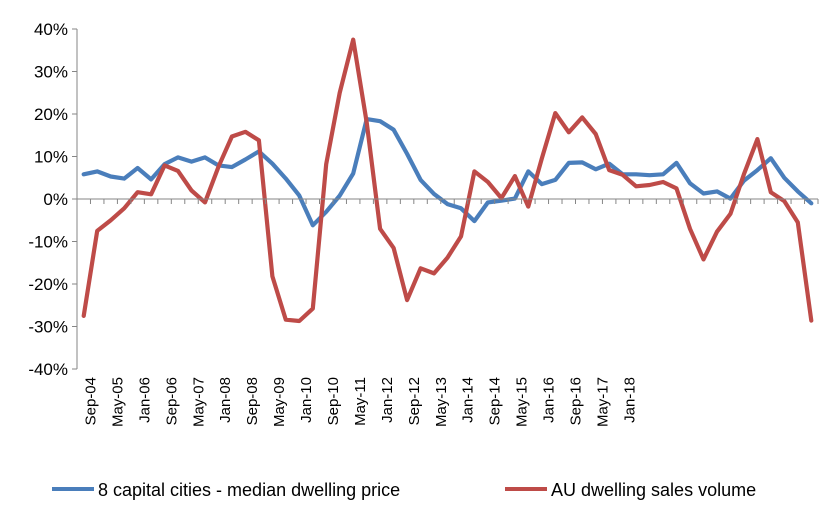  I want to click on legend-label-sales: AU dwelling sales volume, so click(653, 490).